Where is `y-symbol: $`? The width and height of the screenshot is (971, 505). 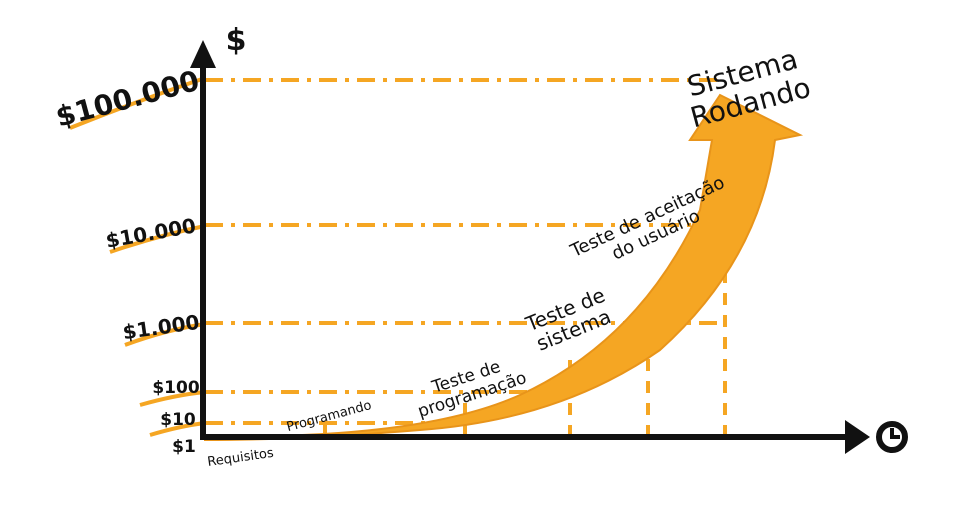 y-symbol: $ is located at coordinates (236, 40).